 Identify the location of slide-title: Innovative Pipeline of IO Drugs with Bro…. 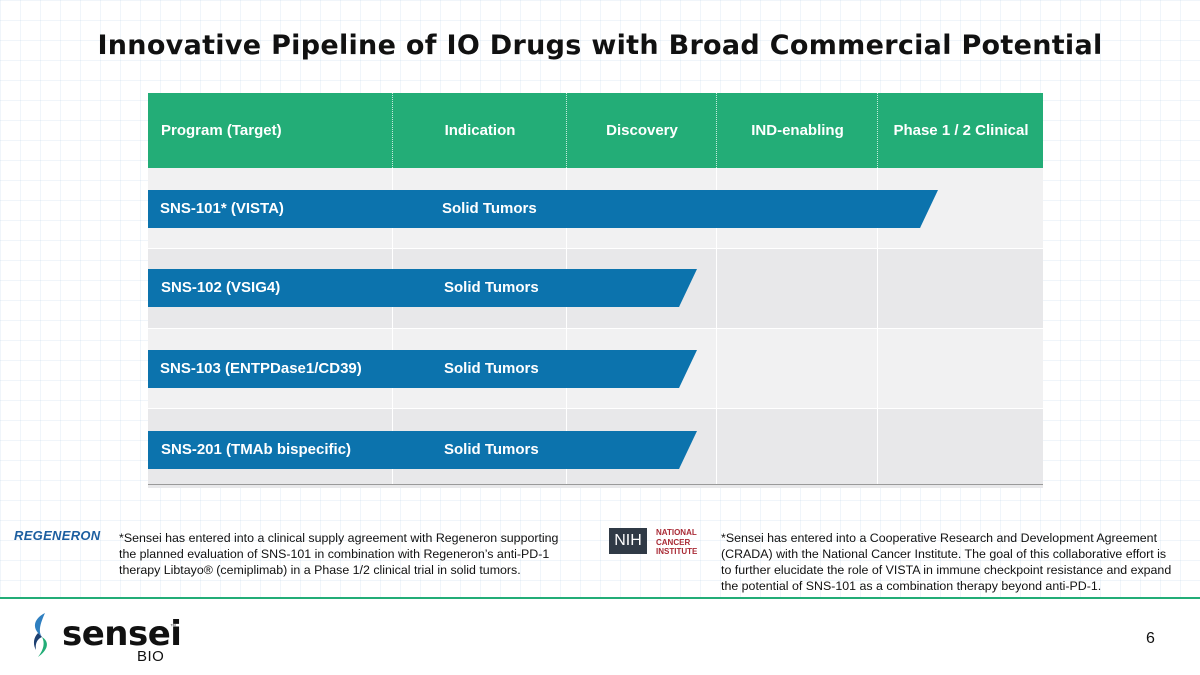
(600, 45).